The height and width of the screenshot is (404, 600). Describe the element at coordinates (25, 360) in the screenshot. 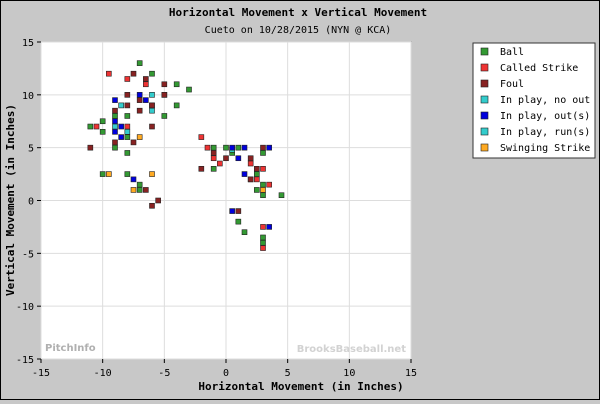

I see `y-tick-label: -15` at that location.